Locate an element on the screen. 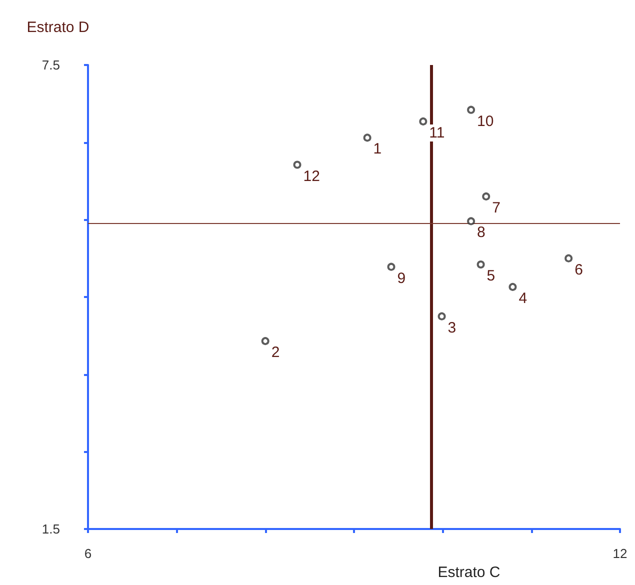  y-tick-label: 7.5 is located at coordinates (51, 65).